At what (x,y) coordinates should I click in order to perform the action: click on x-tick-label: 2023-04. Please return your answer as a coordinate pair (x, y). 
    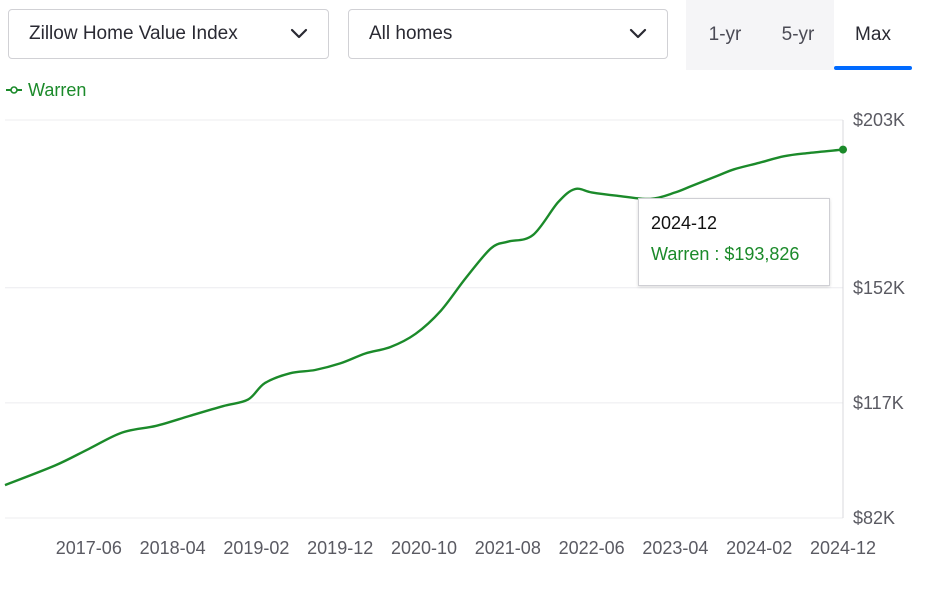
    Looking at the image, I should click on (675, 548).